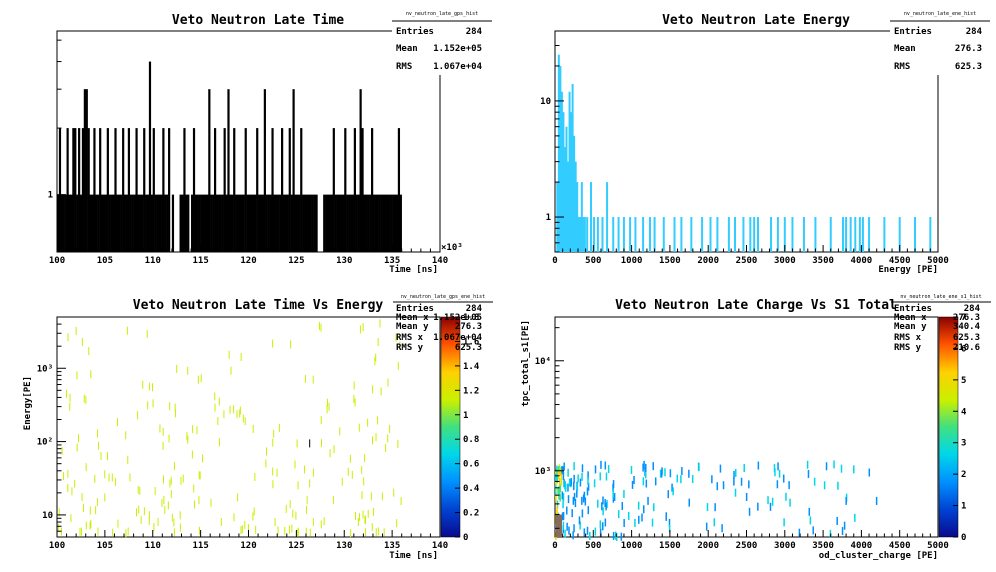 Image resolution: width=996 pixels, height=572 pixels. Describe the element at coordinates (50, 196) in the screenshot. I see `y-tick-label: 1` at that location.